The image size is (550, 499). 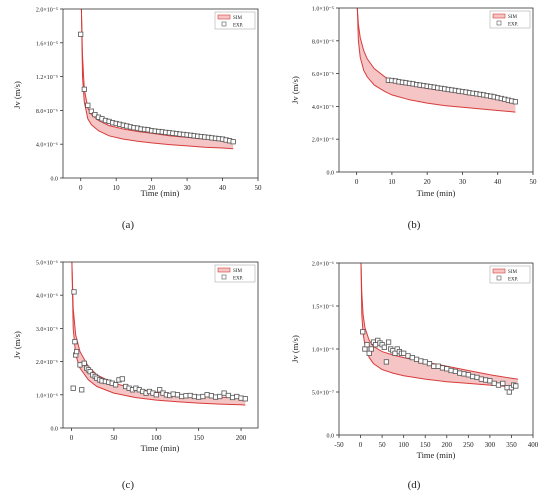 I want to click on y-tick-label: 3.0×10⁻⁶, so click(x=47, y=330).